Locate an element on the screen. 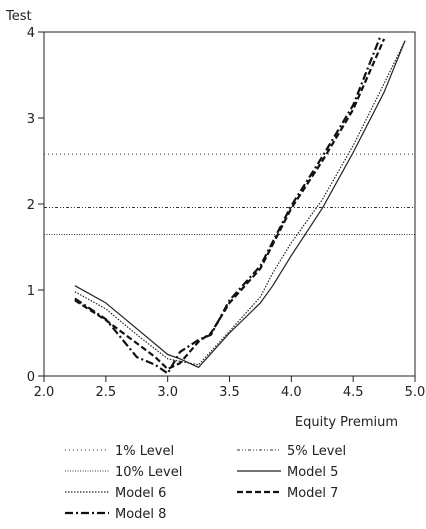 The image size is (426, 529). x-tick-label-1: 2.5 is located at coordinates (105, 392).